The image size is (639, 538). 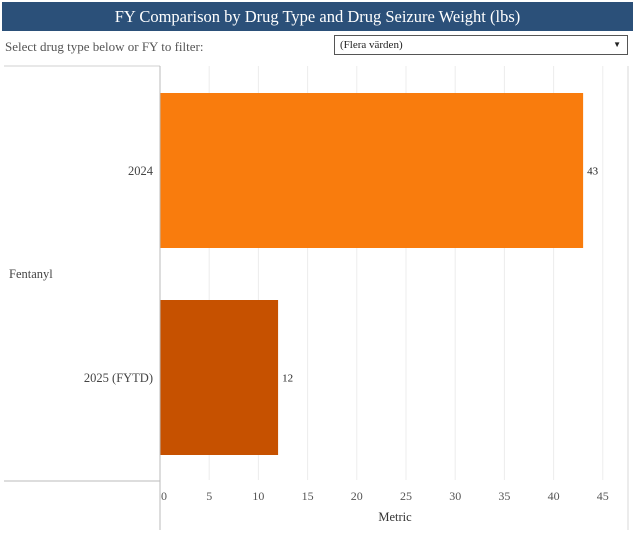 What do you see at coordinates (357, 496) in the screenshot?
I see `x-tick-label: 20` at bounding box center [357, 496].